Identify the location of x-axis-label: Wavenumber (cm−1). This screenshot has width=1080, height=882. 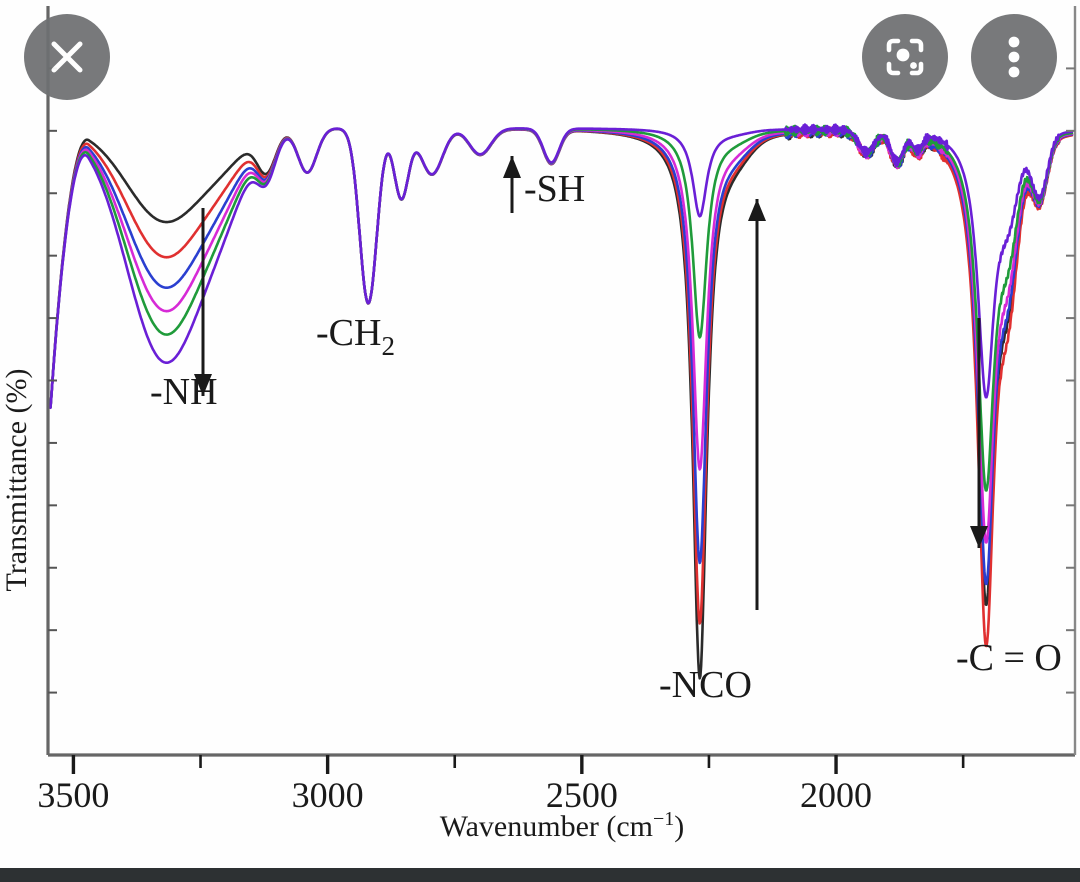
(562, 825).